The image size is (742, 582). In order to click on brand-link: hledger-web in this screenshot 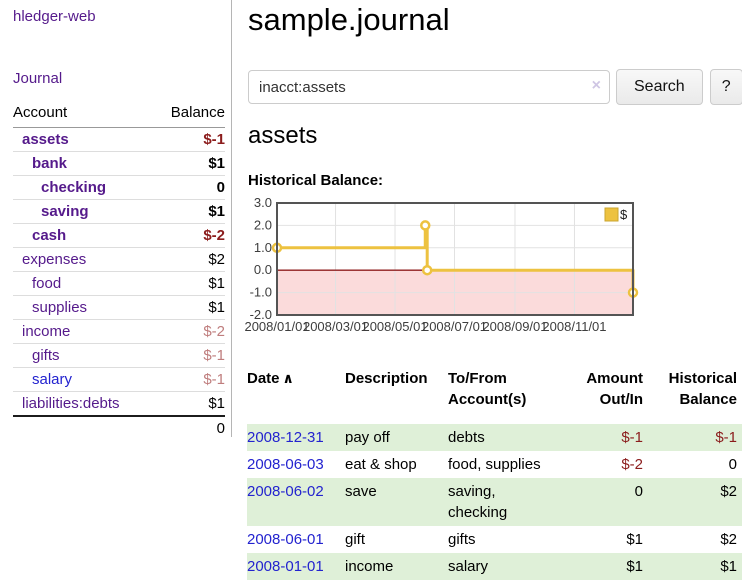, I will do `click(54, 16)`.